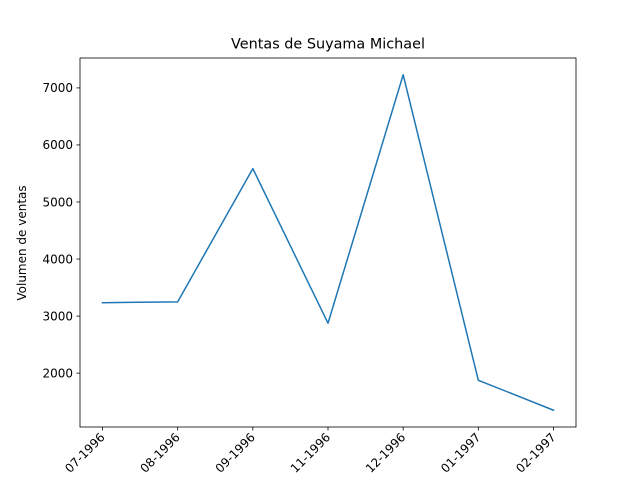 The width and height of the screenshot is (640, 484). Describe the element at coordinates (57, 202) in the screenshot. I see `y-tick-label: 5000` at that location.